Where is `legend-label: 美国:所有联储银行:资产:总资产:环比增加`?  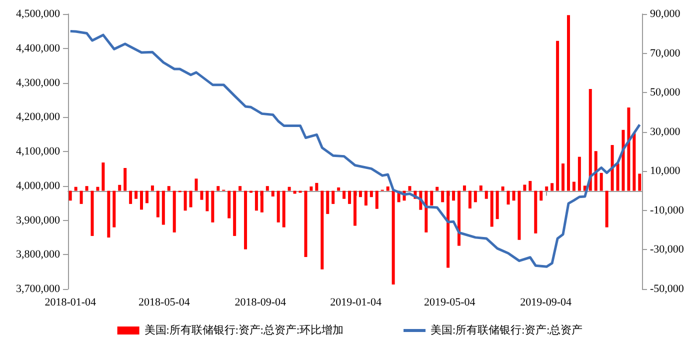
legend-label: 美国:所有联储银行:资产:总资产:环比增加 is located at coordinates (244, 330).